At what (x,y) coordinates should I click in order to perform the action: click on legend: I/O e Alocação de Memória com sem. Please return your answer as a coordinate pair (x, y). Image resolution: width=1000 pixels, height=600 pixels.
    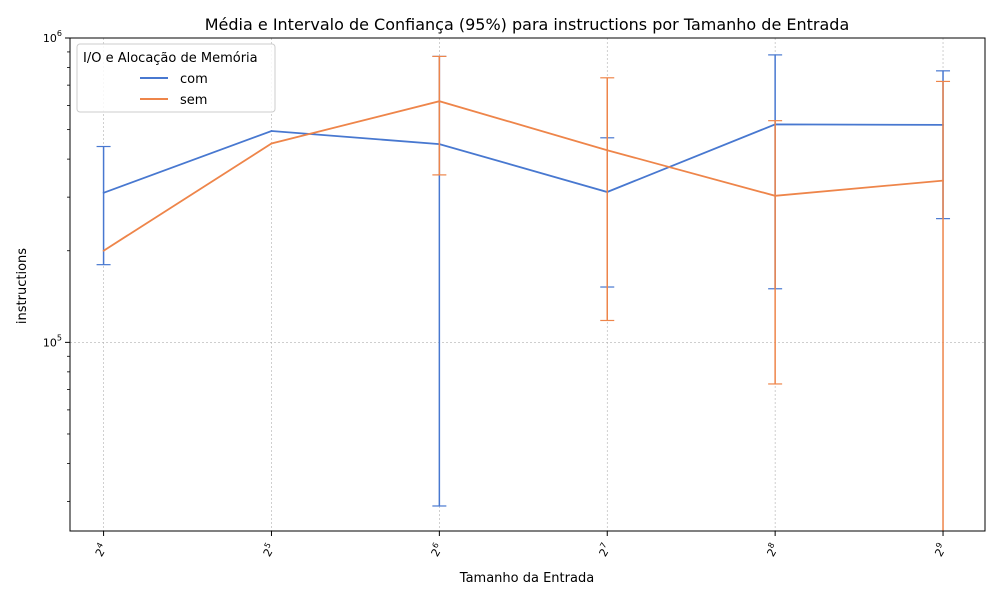
    Looking at the image, I should click on (176, 78).